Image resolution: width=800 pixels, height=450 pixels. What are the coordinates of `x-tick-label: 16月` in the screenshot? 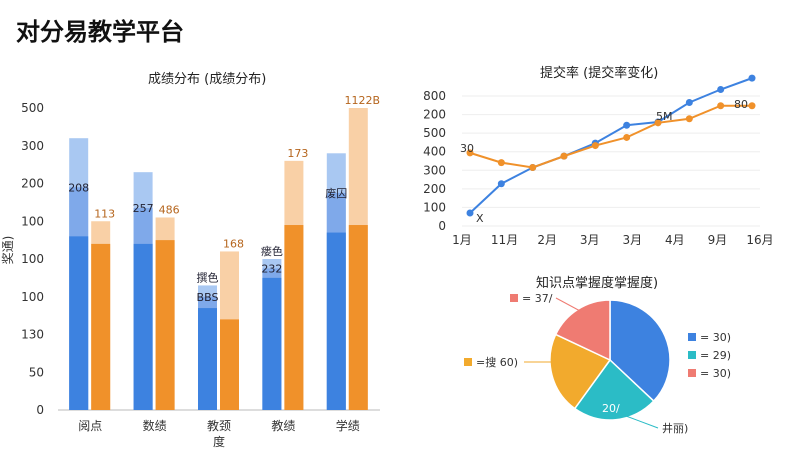 It's located at (759, 240).